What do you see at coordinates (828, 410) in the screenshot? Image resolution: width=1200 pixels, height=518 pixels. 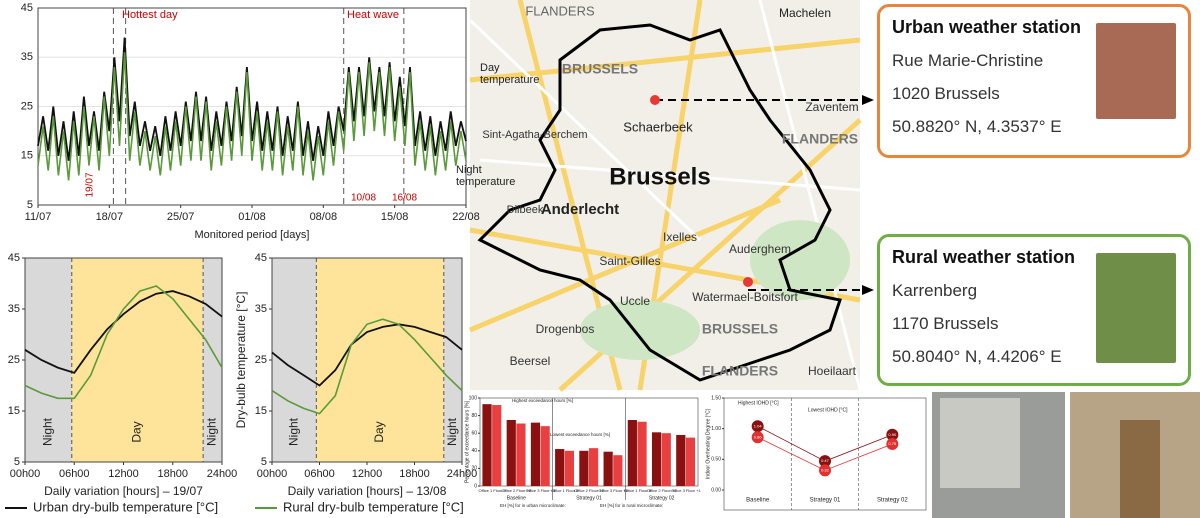 I see `annotation: Lowest IOHD [°C]` at bounding box center [828, 410].